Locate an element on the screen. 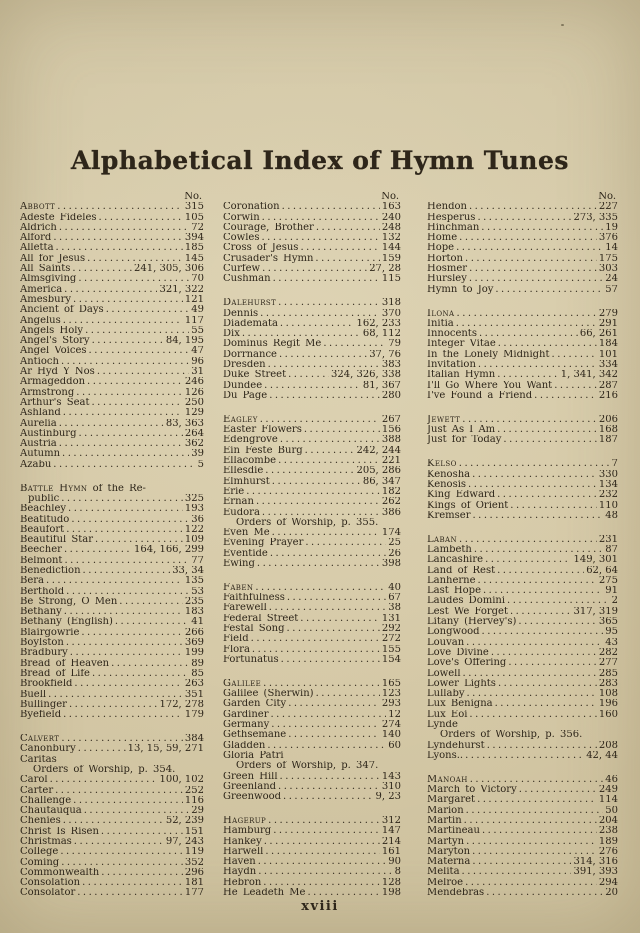  hymn-page-numbers: 123 is located at coordinates (391, 694).